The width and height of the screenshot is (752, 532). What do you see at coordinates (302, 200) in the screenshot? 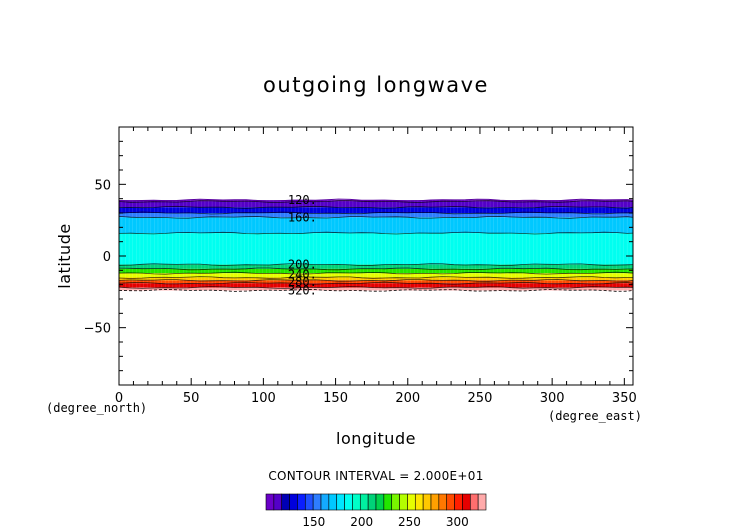
I see `contour-label: 120.` at bounding box center [302, 200].